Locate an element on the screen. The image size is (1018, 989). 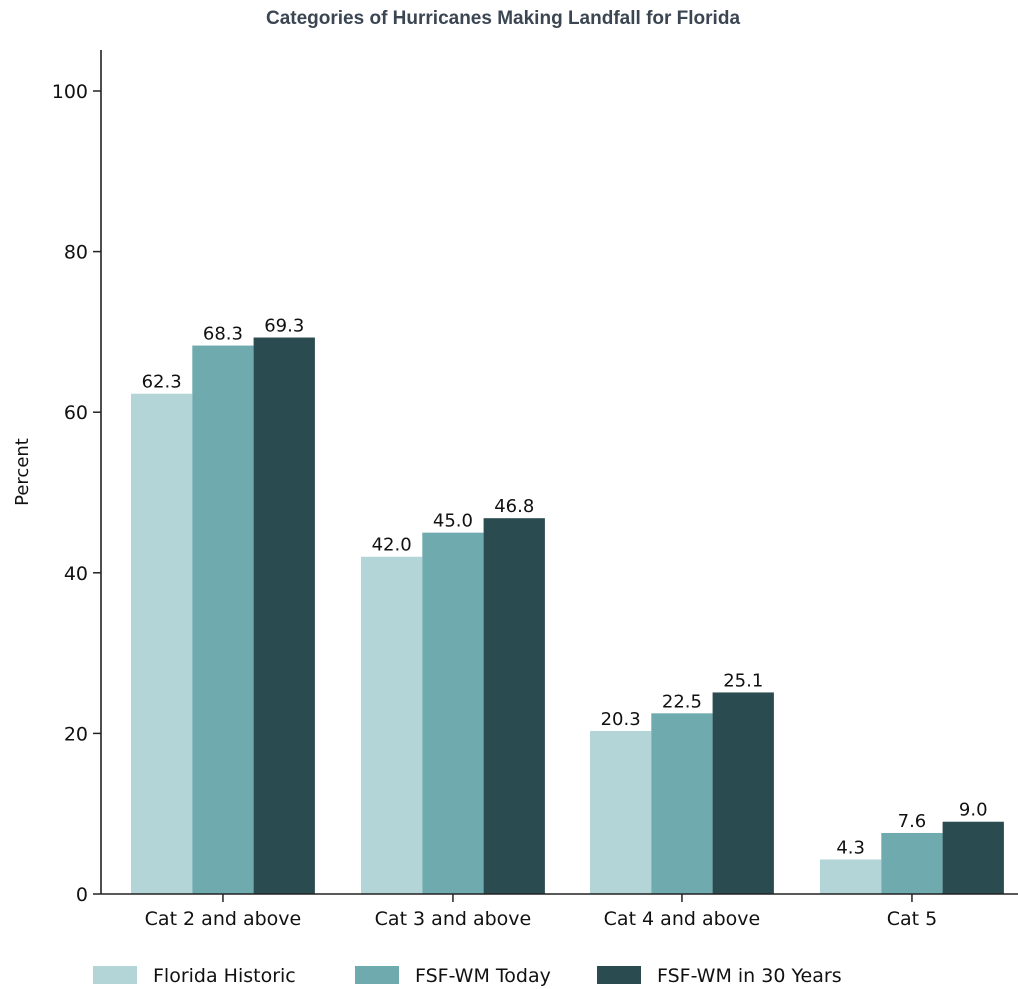
bar-value-label: 62.3 is located at coordinates (162, 382).